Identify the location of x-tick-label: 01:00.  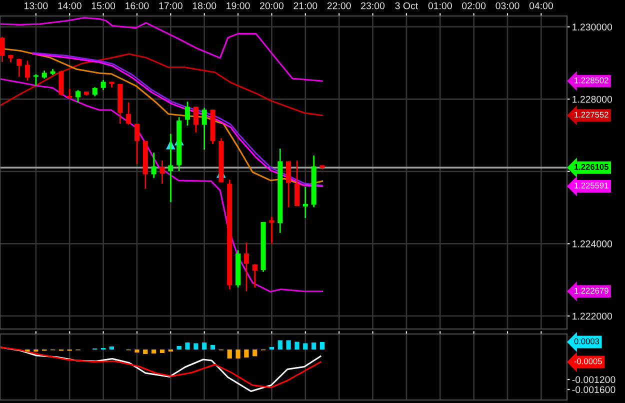
(440, 6).